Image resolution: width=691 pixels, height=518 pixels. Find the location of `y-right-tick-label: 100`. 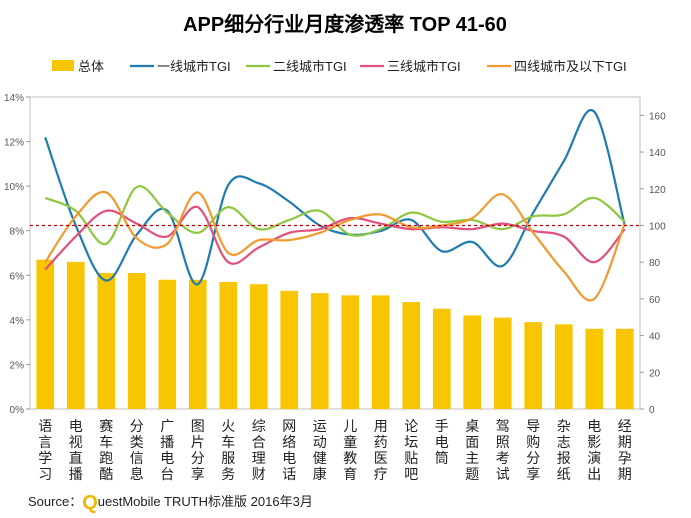

y-right-tick-label: 100 is located at coordinates (657, 226).